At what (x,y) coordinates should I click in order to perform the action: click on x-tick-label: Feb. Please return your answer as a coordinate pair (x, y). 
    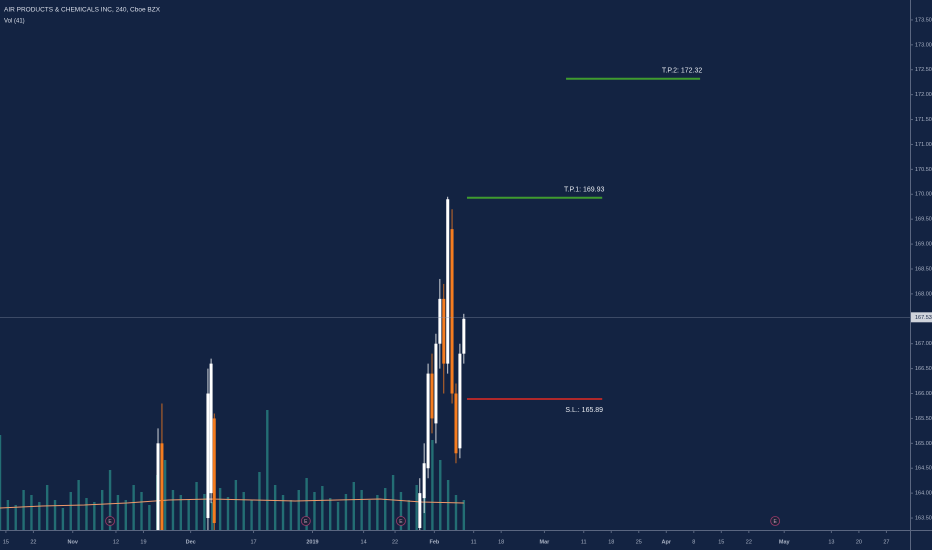
    Looking at the image, I should click on (434, 542).